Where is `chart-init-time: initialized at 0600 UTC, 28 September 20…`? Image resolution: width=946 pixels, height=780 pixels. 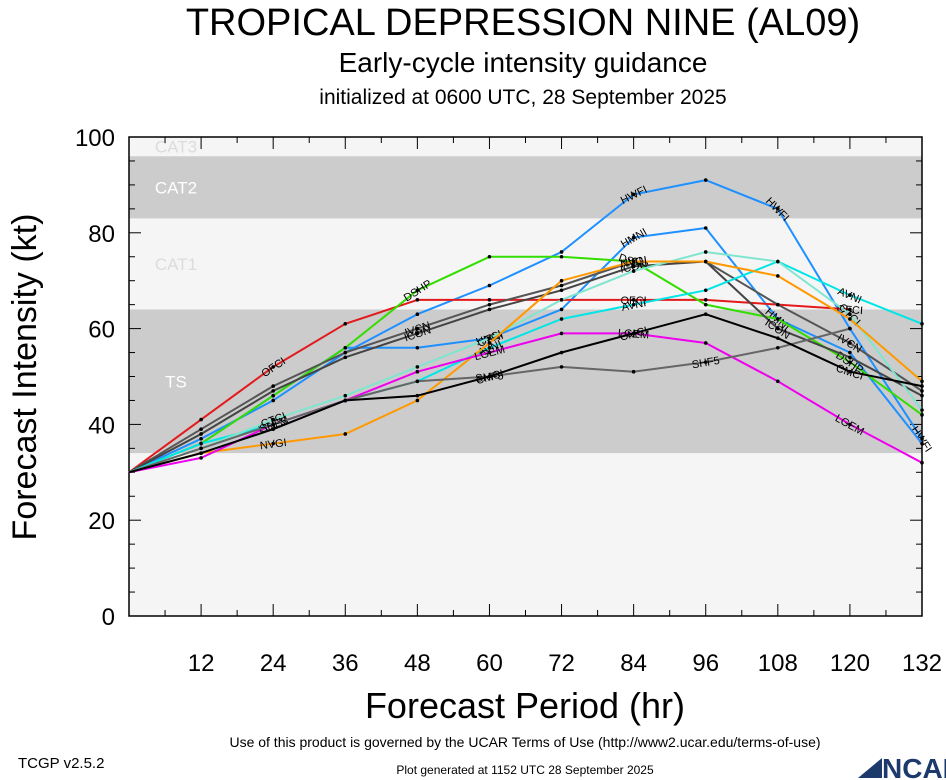 chart-init-time: initialized at 0600 UTC, 28 September 20… is located at coordinates (522, 97).